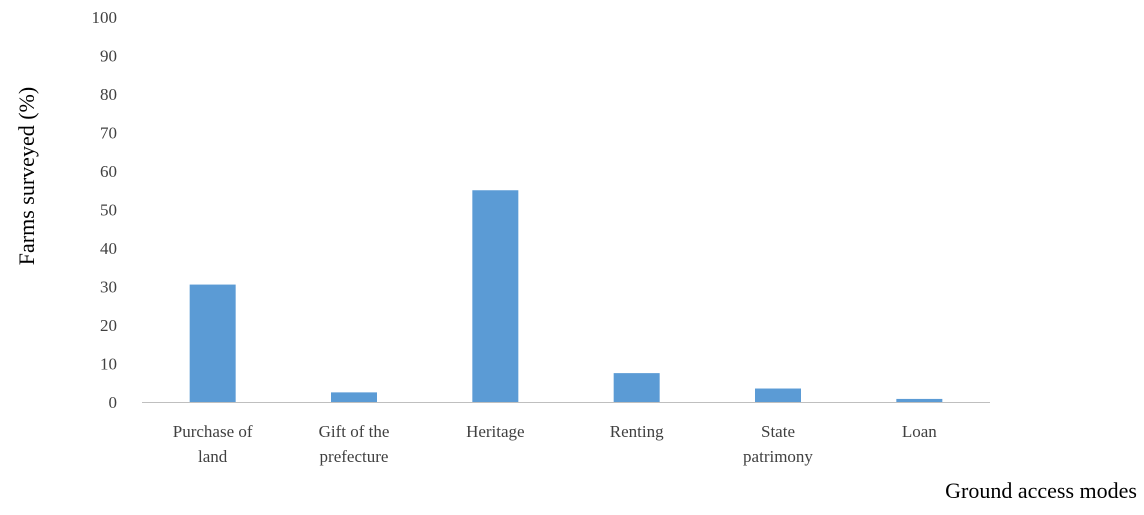  What do you see at coordinates (108, 248) in the screenshot?
I see `y-tick-label: 40` at bounding box center [108, 248].